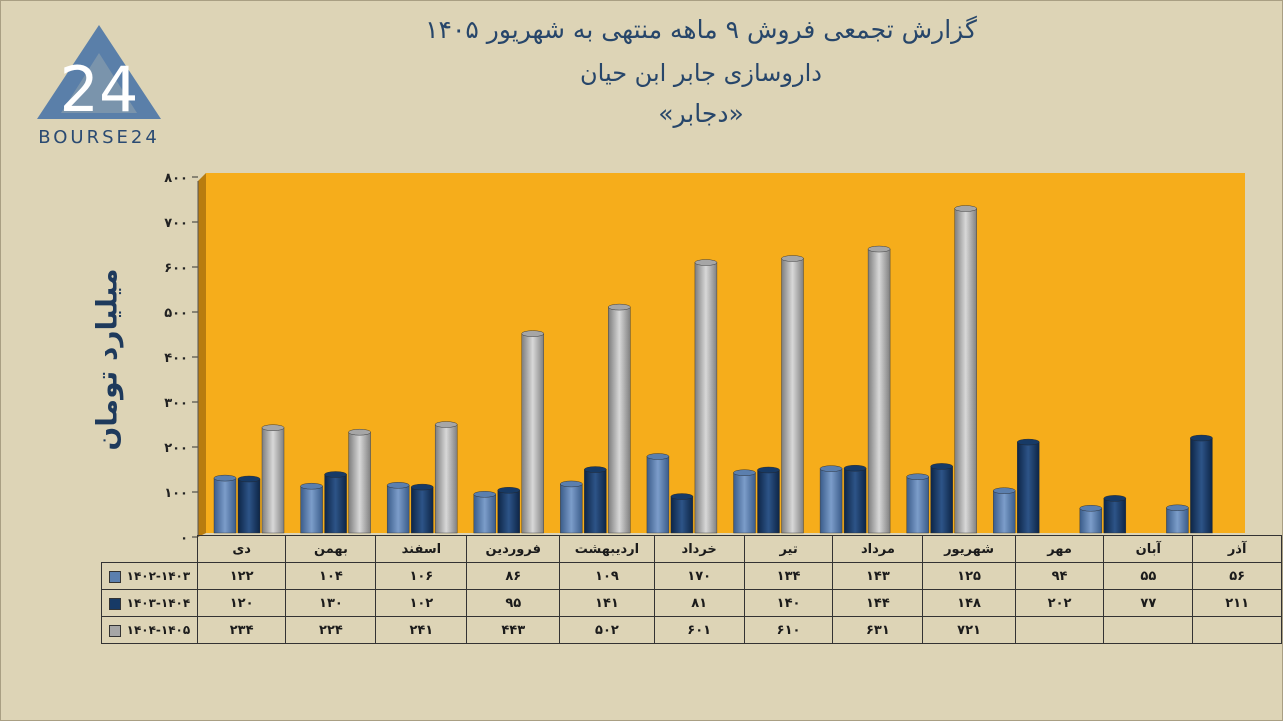 Image resolution: width=1283 pixels, height=721 pixels. I want to click on data-label: ۱۳۴, so click(788, 576).